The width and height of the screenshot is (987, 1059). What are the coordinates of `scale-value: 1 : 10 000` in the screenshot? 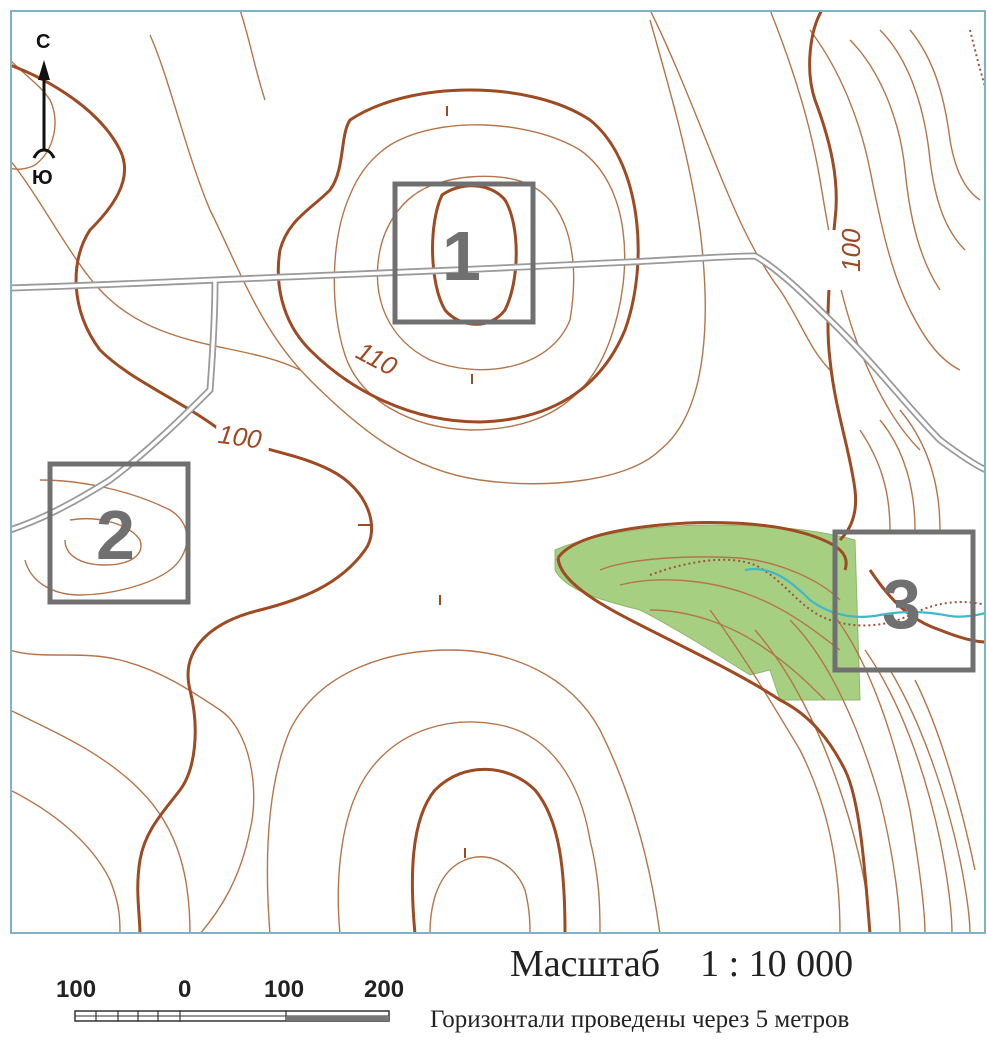 It's located at (777, 964).